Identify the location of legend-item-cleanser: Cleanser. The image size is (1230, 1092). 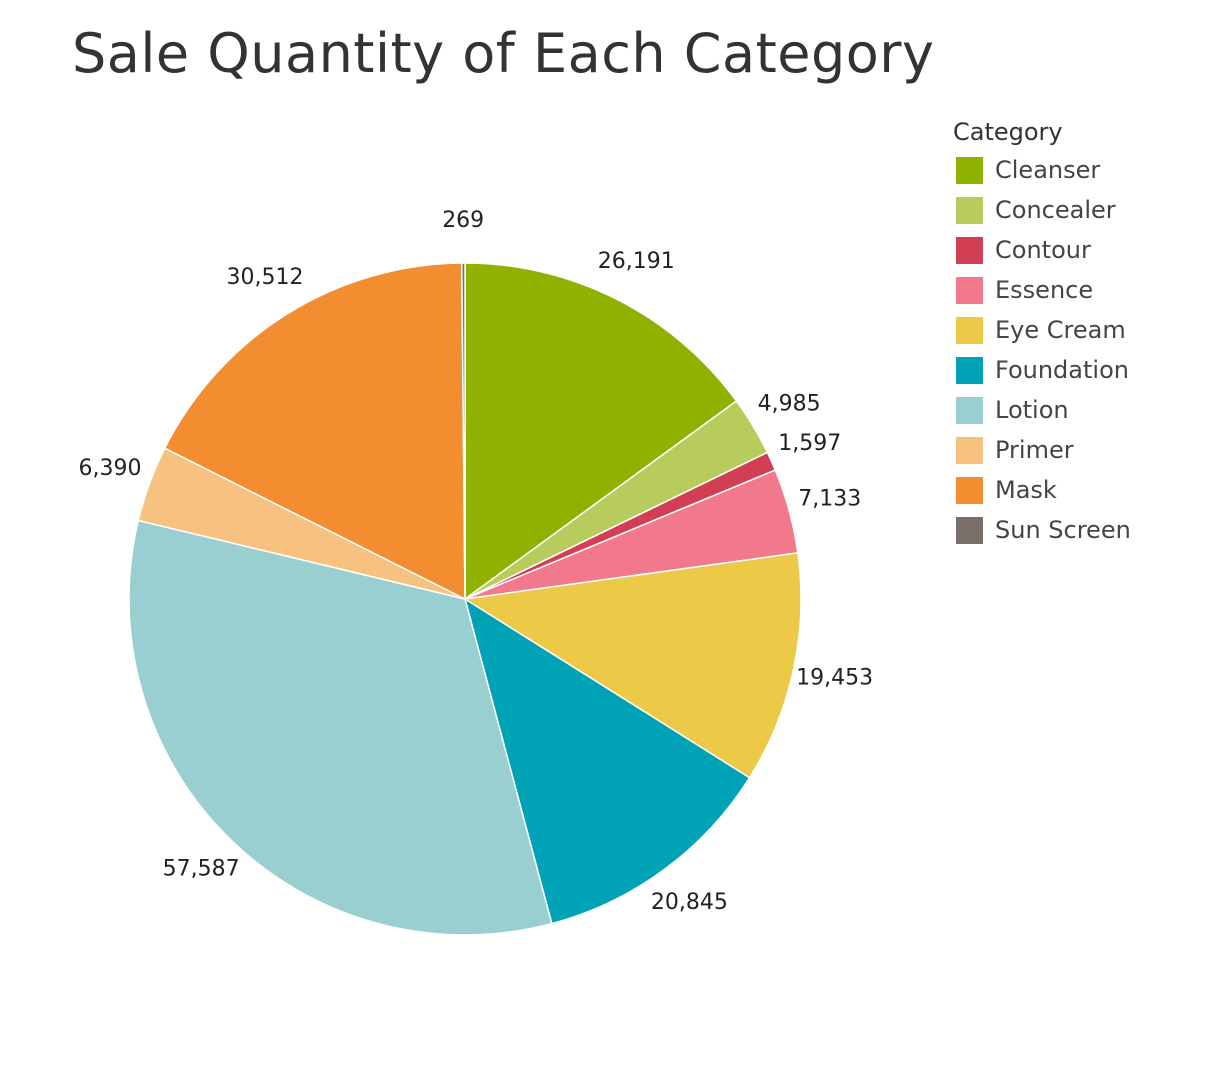
(1088, 170).